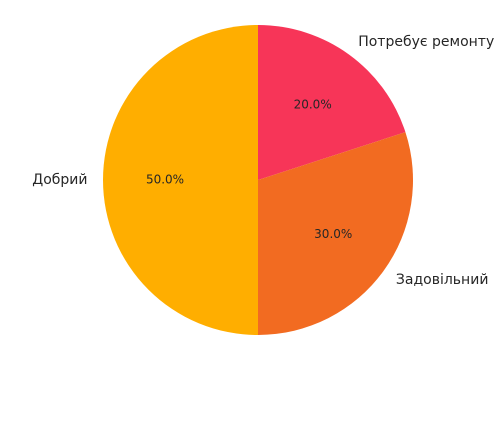 This screenshot has height=429, width=503. I want to click on value-label: 30.0%, so click(333, 234).